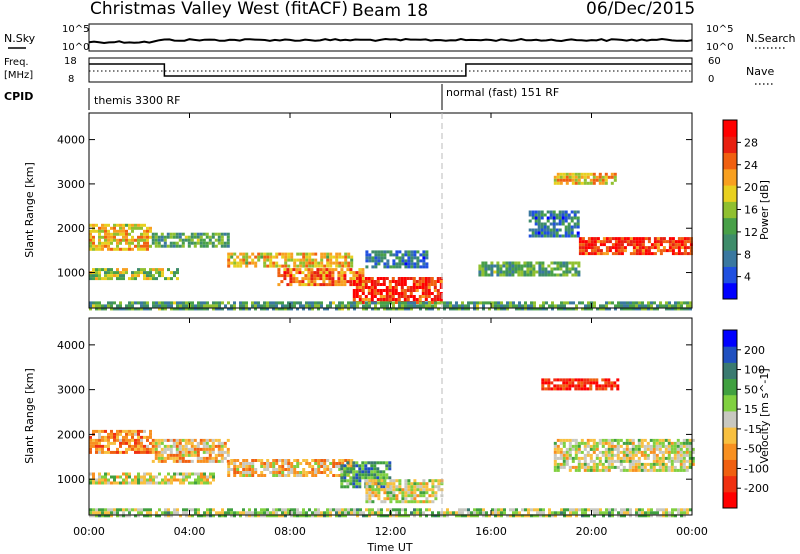  Describe the element at coordinates (730, 451) in the screenshot. I see `colorbar-swatch` at that location.